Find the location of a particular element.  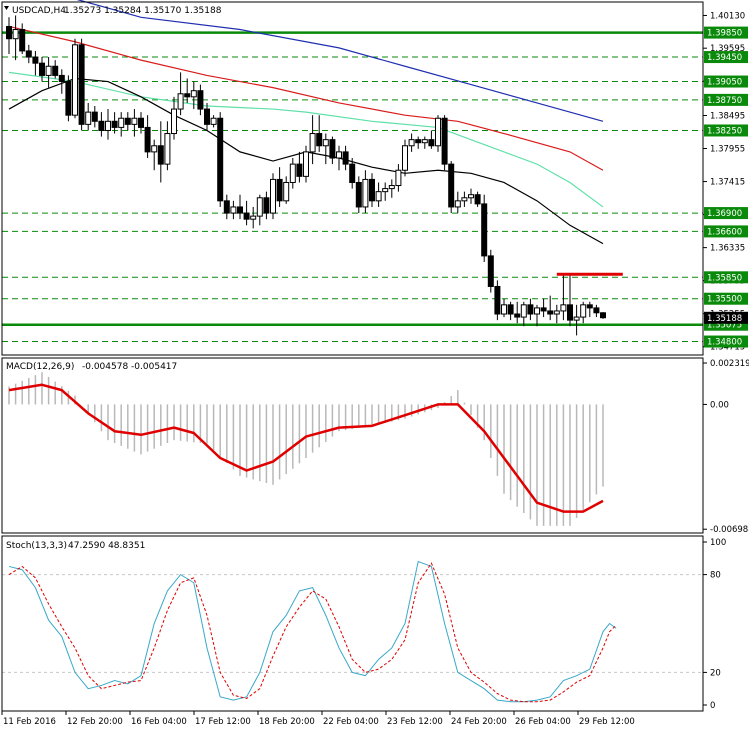

macd-title: MACD(12,26,9) is located at coordinates (40, 367).